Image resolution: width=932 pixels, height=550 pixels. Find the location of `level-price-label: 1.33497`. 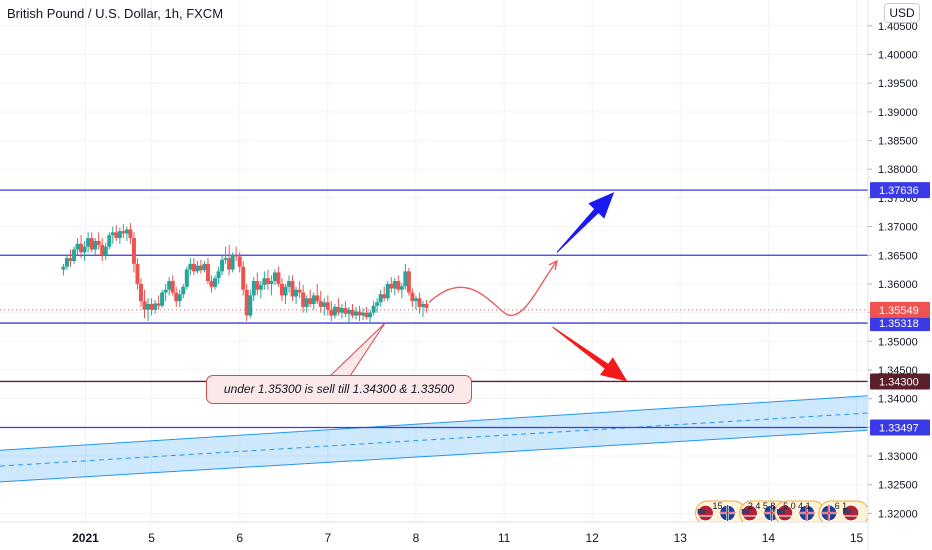

level-price-label: 1.33497 is located at coordinates (899, 429).